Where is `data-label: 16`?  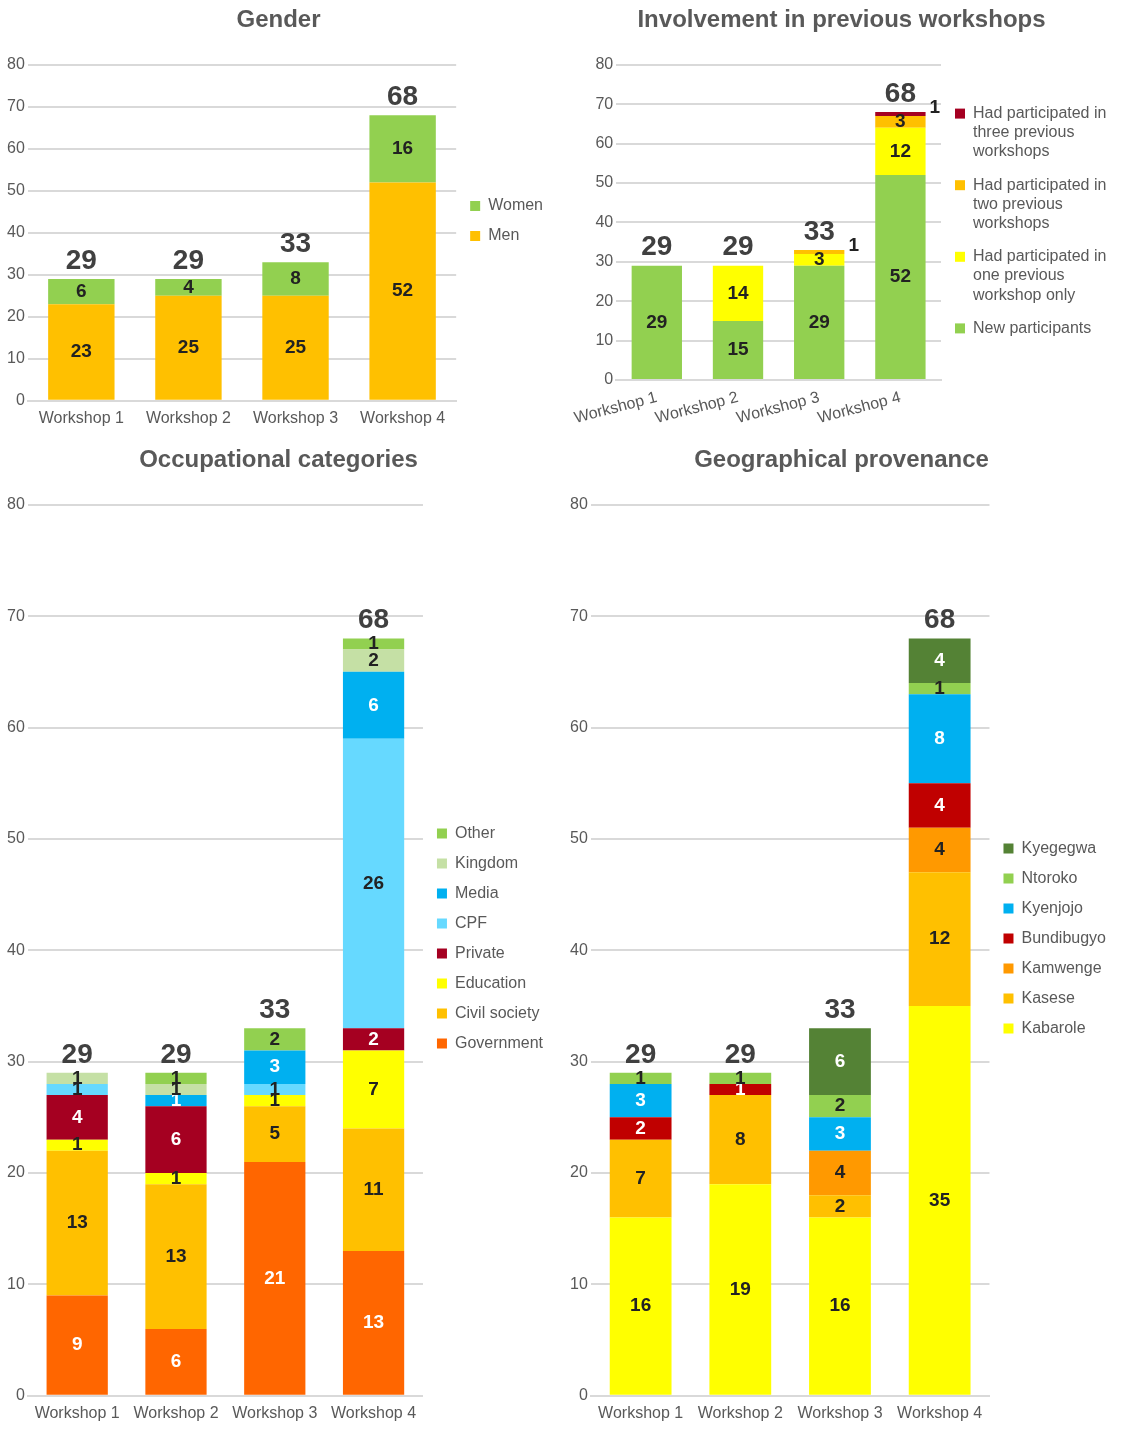
data-label: 16 is located at coordinates (641, 1305).